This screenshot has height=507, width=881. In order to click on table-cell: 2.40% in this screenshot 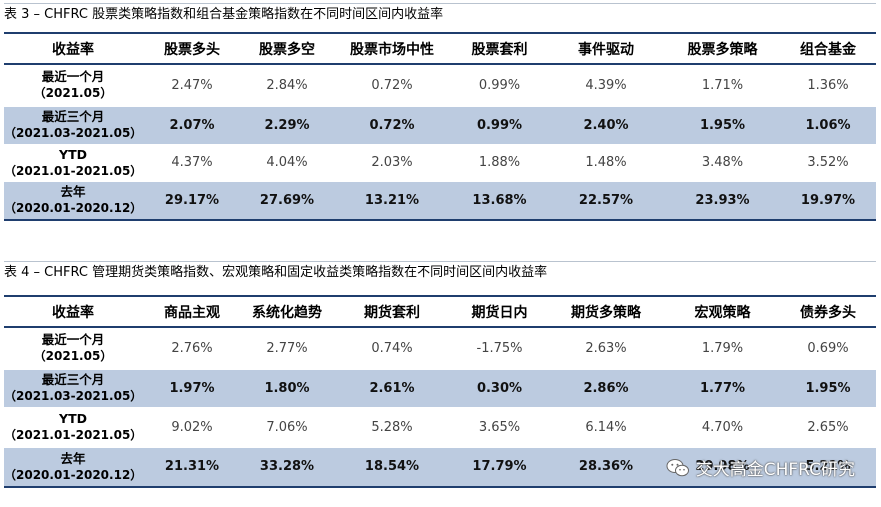, I will do `click(606, 124)`.